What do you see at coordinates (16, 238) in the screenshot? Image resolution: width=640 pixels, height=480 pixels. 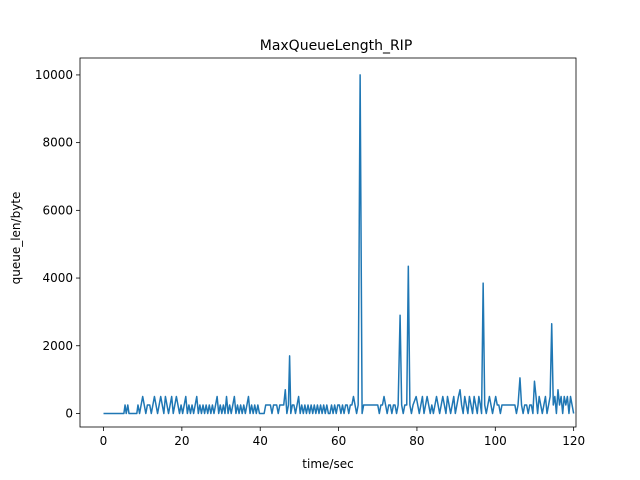 I see `y-axis-label: queue_len/byte` at bounding box center [16, 238].